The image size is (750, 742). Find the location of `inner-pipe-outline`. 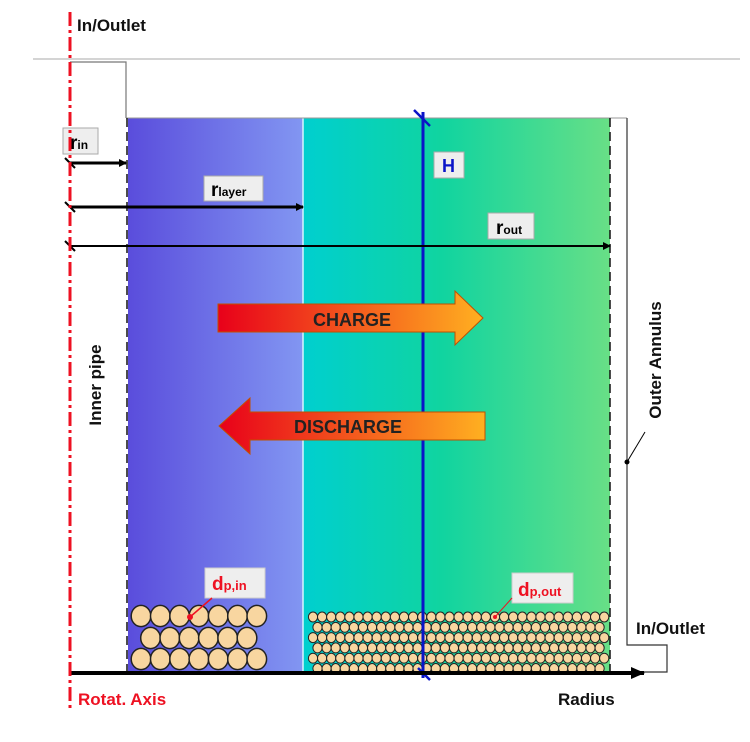

inner-pipe-outline is located at coordinates (98, 89).